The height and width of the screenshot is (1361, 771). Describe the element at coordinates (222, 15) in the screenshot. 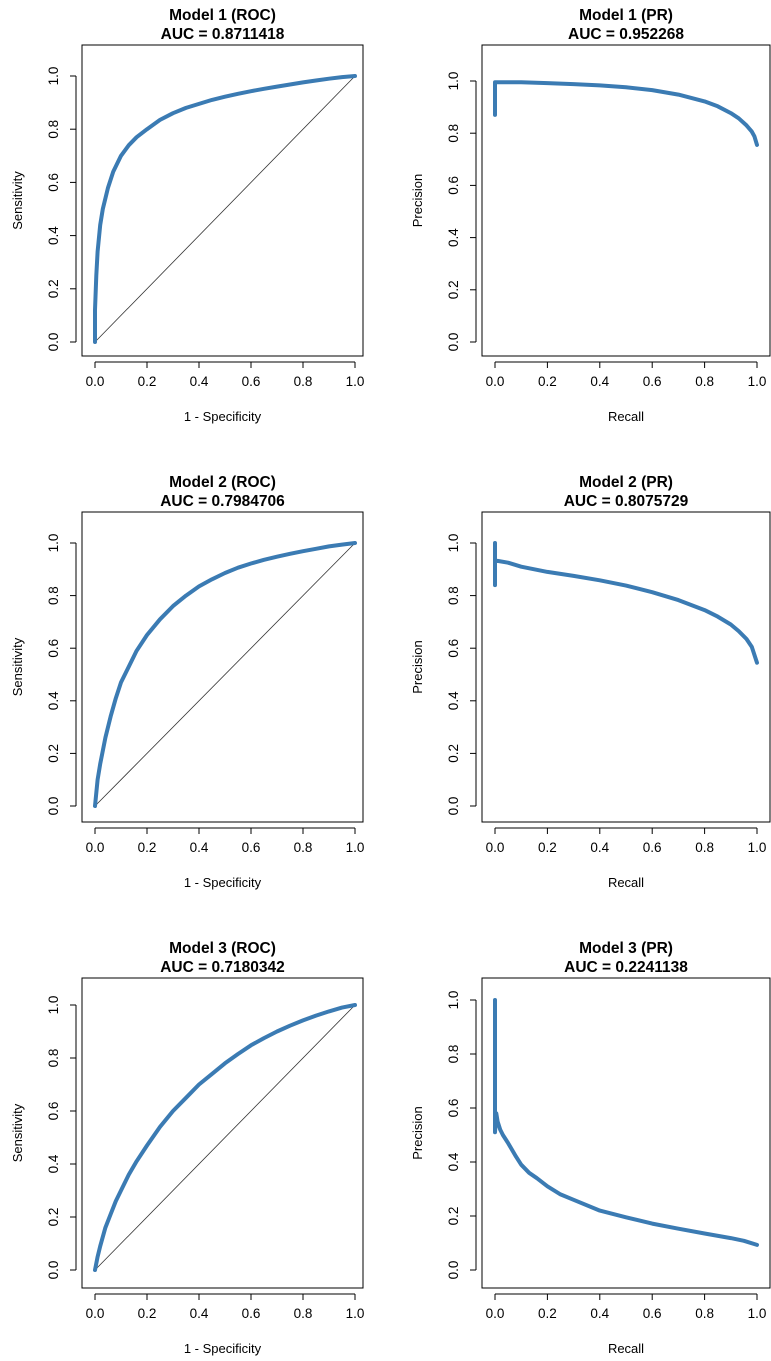

I see `chart-title: Model 1 (ROC)` at that location.